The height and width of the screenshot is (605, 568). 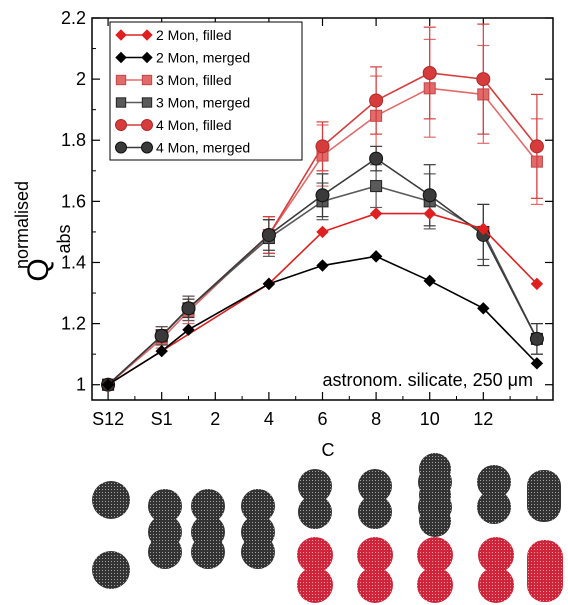 I want to click on x-tick-label: 2, so click(x=215, y=419).